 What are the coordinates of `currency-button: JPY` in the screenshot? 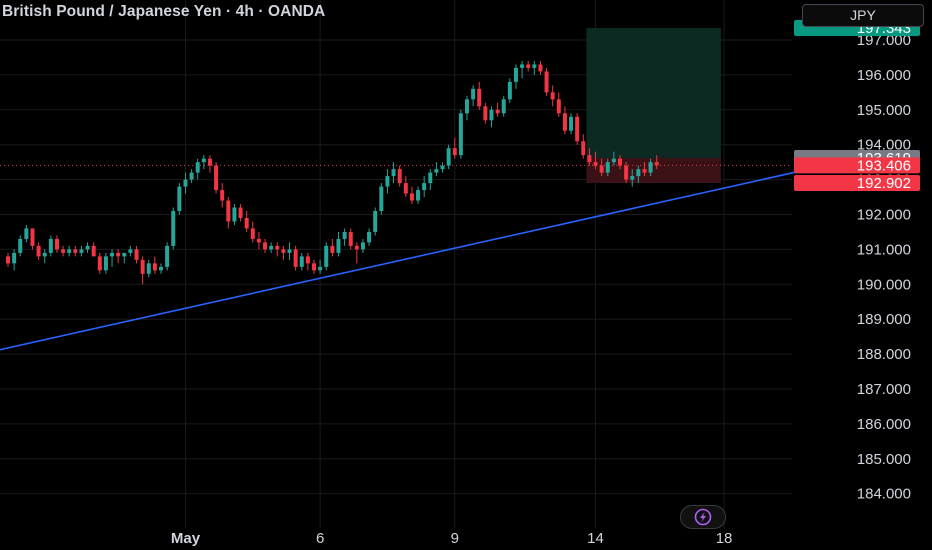 It's located at (863, 15).